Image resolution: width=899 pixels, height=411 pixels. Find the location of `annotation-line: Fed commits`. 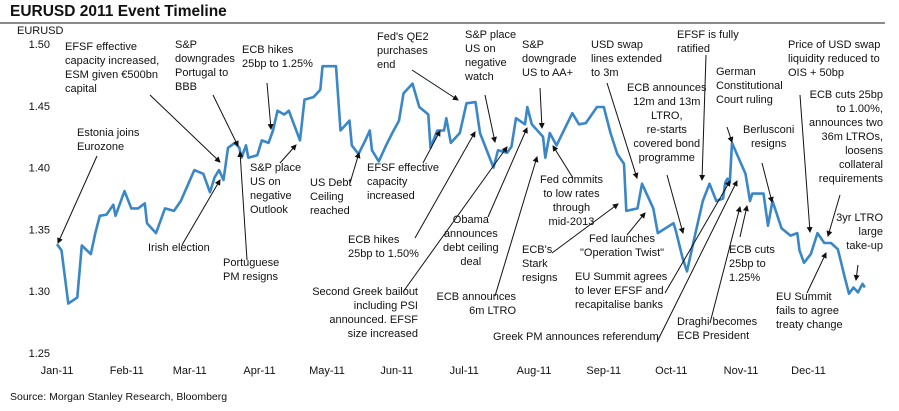

annotation-line: Fed commits is located at coordinates (571, 180).